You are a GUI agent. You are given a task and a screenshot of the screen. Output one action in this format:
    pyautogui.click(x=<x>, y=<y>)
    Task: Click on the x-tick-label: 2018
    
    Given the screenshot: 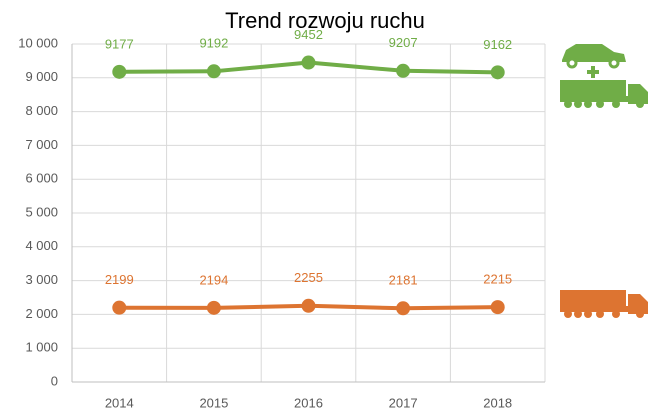 What is the action you would take?
    pyautogui.click(x=497, y=402)
    